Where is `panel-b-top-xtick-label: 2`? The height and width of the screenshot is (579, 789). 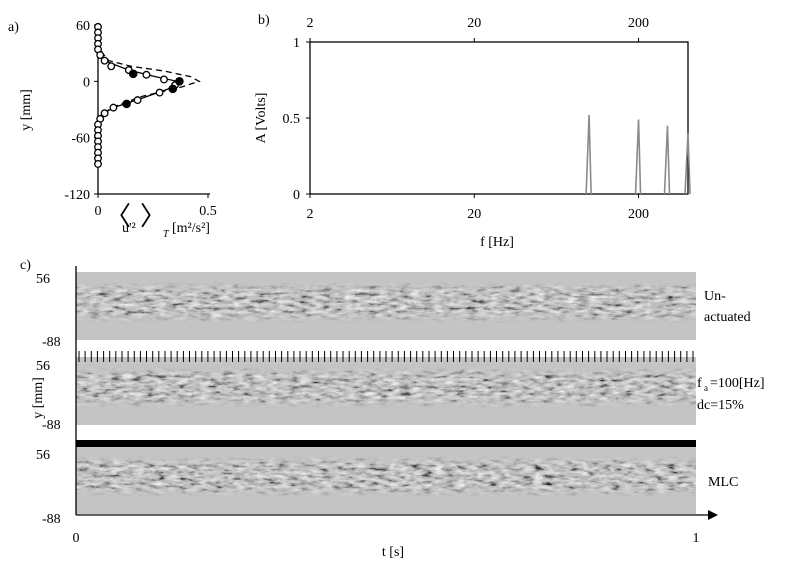 panel-b-top-xtick-label: 2 is located at coordinates (310, 23).